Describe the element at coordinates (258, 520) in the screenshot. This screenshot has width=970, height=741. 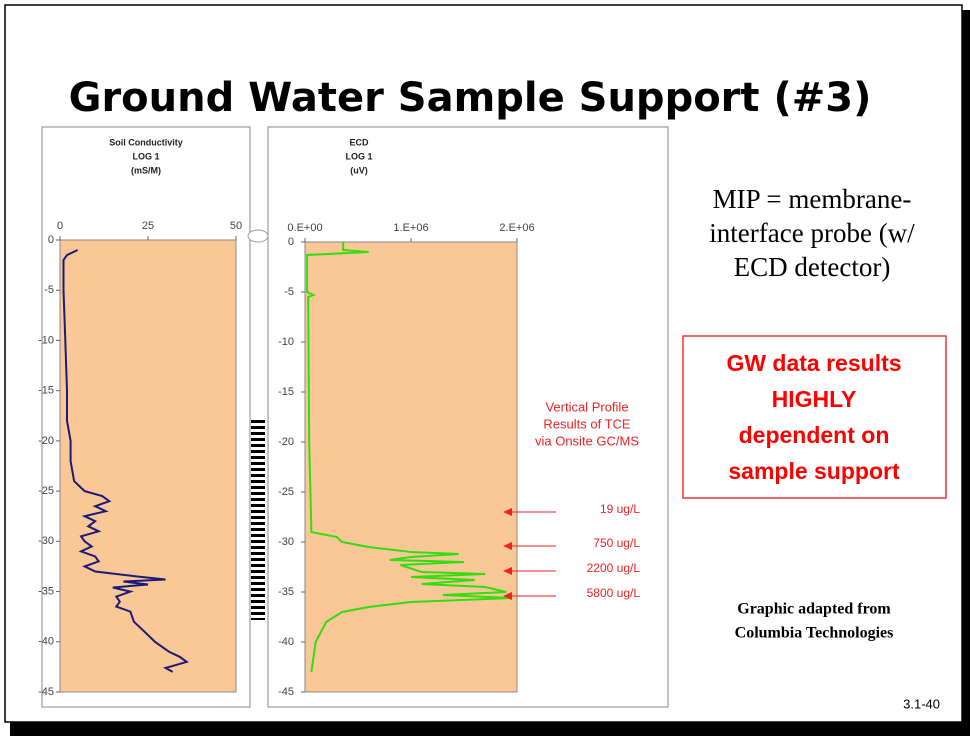
I see `scale-bar` at that location.